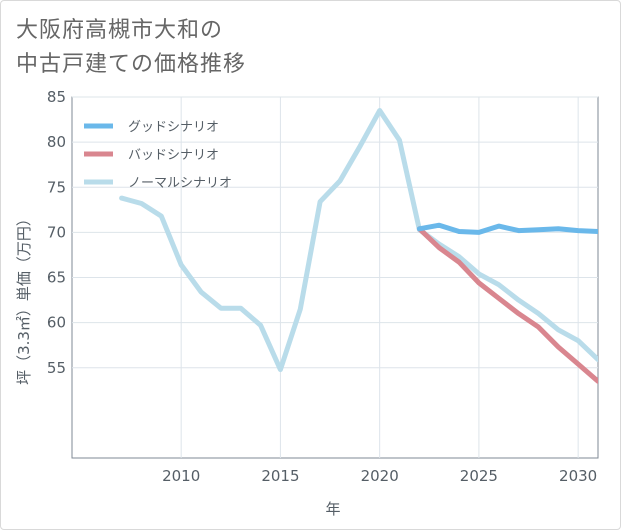 The width and height of the screenshot is (621, 530). I want to click on chart-title-line2: 中古戸建ての価格推移, so click(131, 64).